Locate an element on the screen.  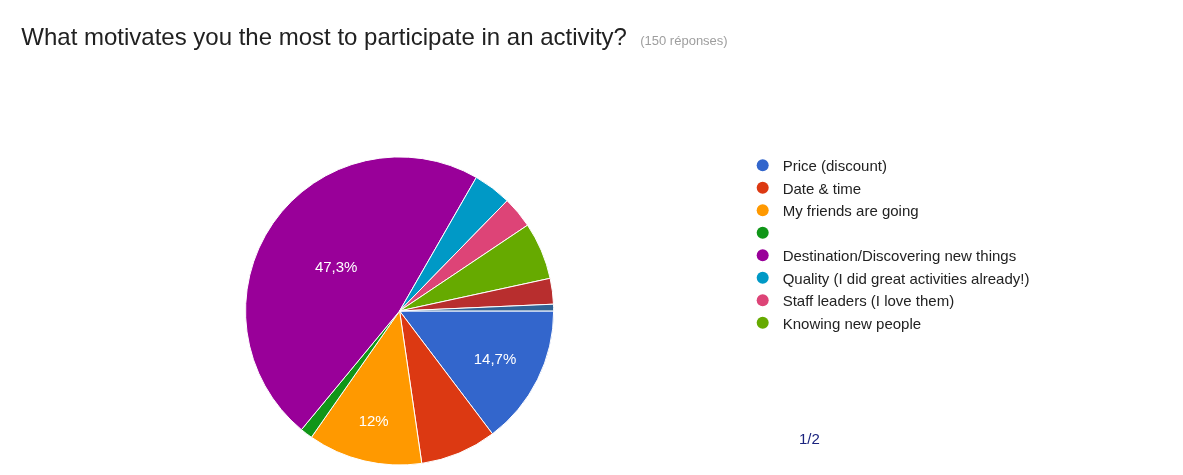
legend-label: Quality (I did great activities already!) is located at coordinates (906, 278).